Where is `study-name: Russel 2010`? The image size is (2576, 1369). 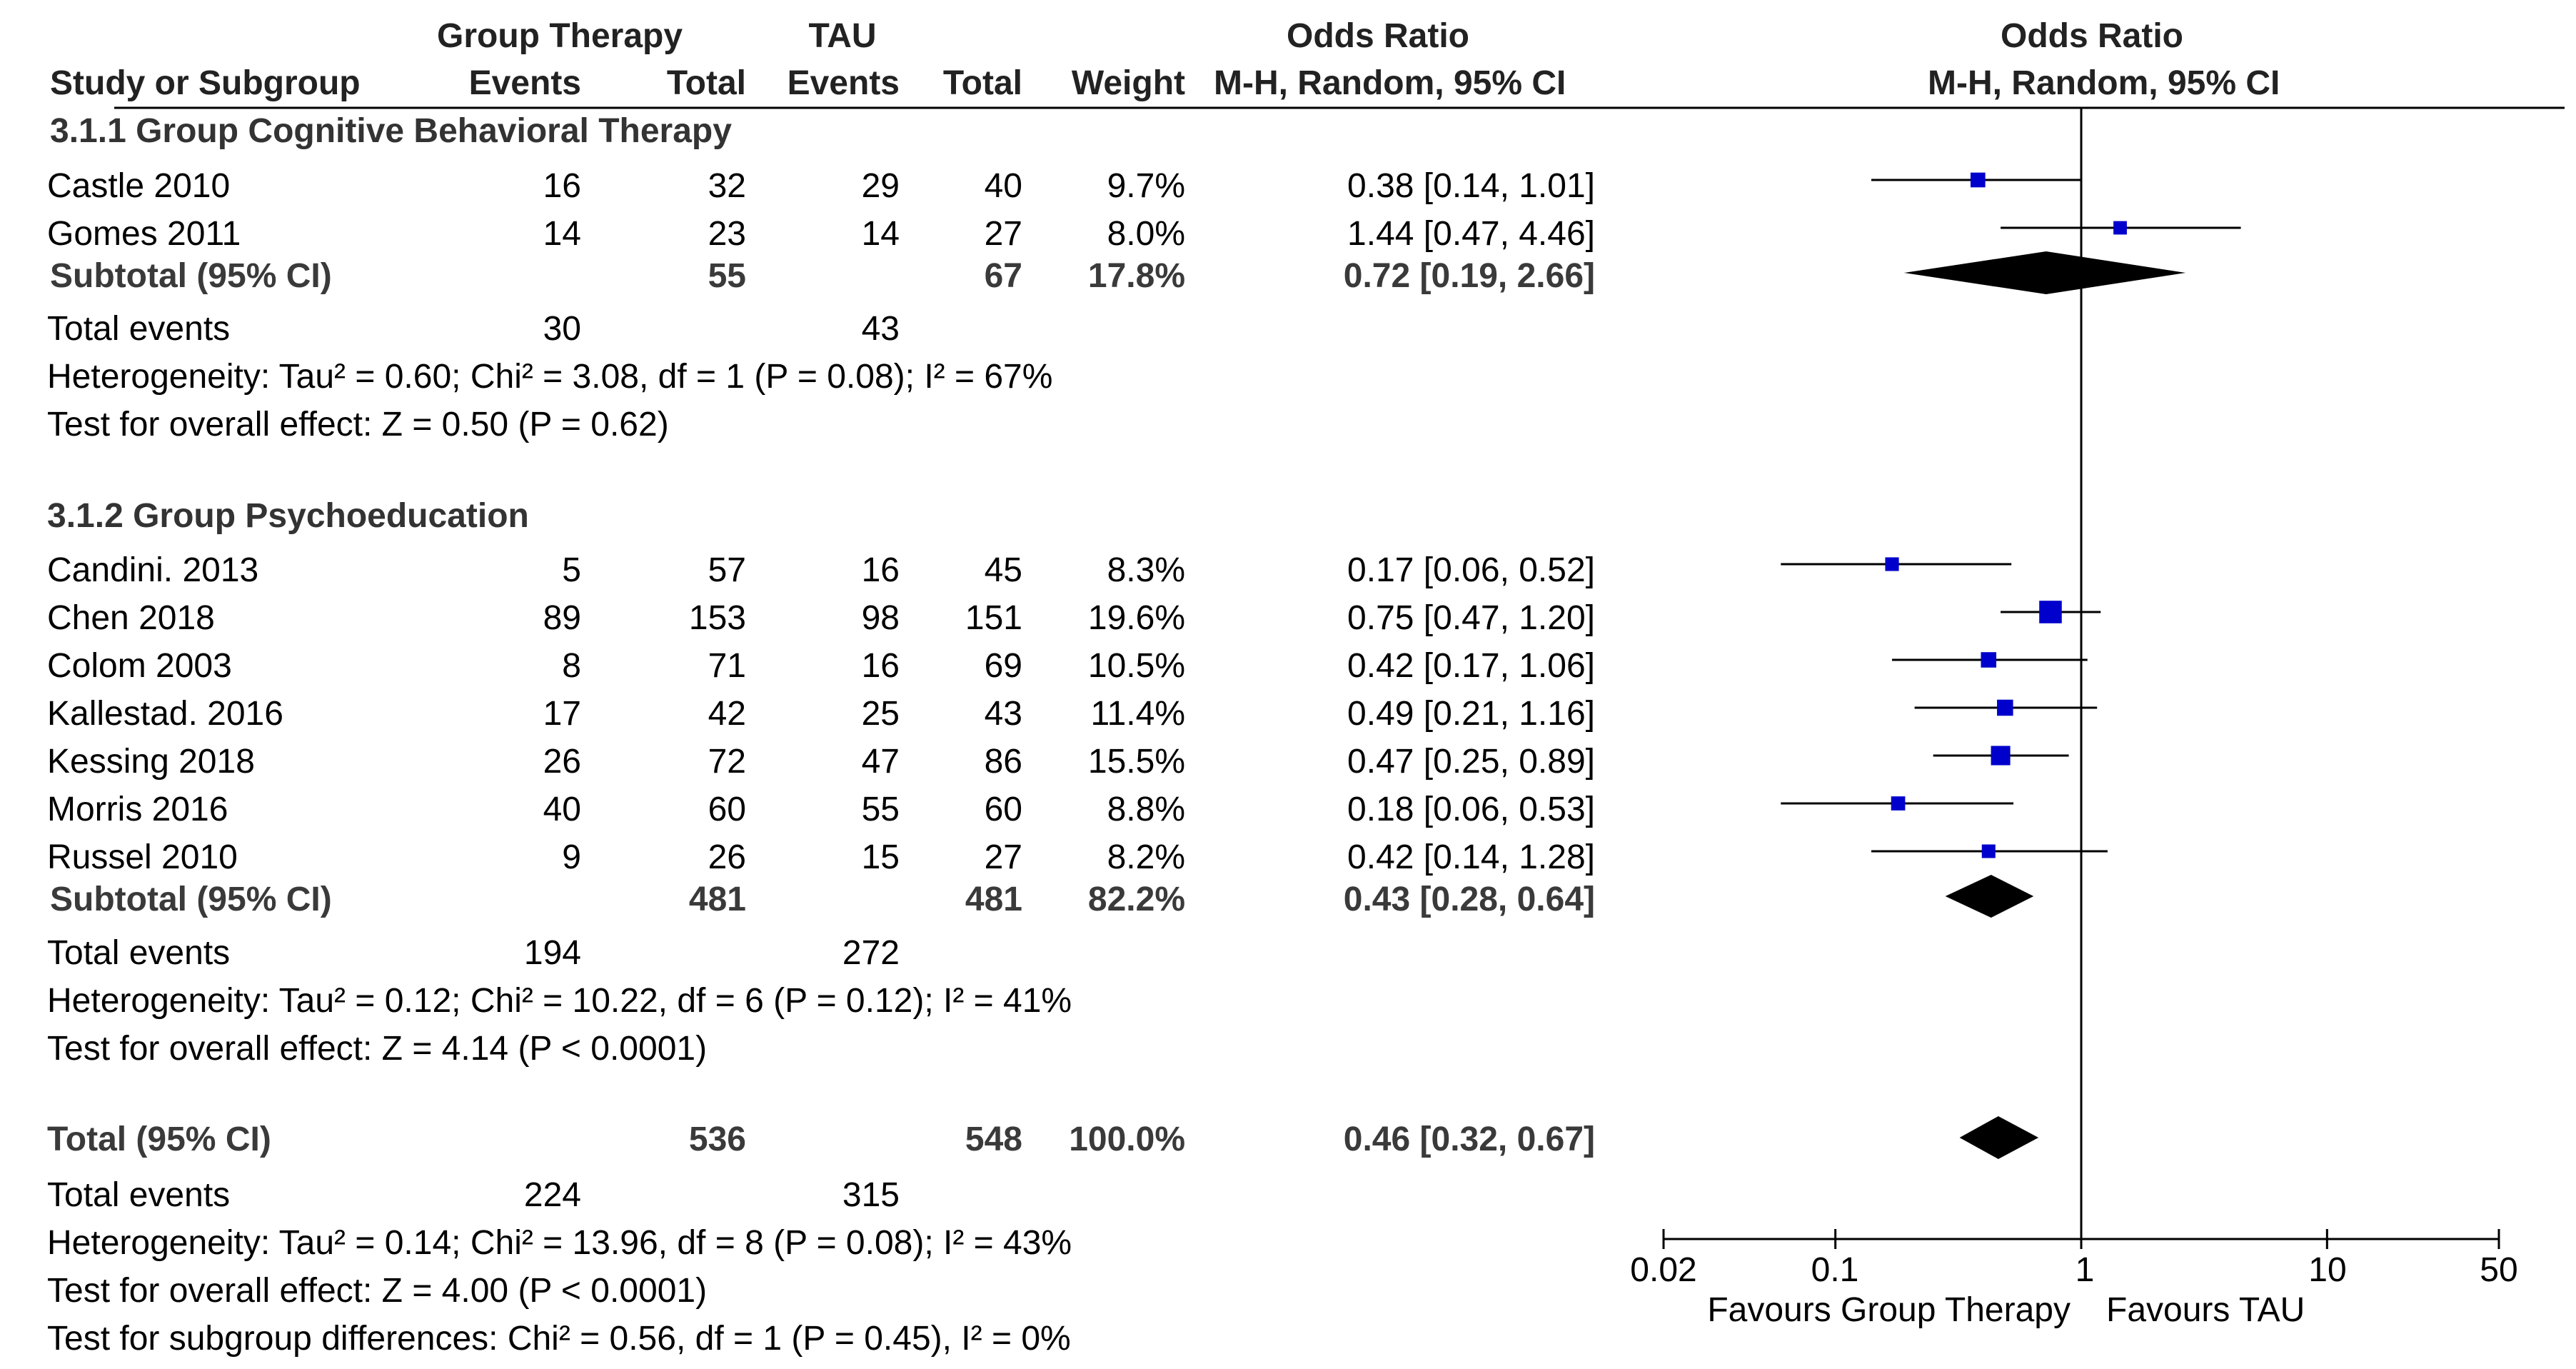 study-name: Russel 2010 is located at coordinates (142, 857).